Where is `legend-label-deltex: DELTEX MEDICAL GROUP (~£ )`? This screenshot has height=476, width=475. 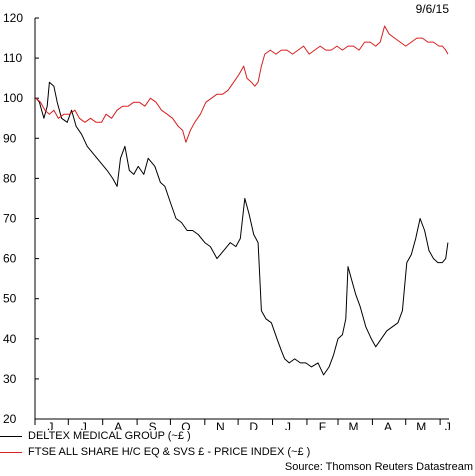
legend-label-deltex: DELTEX MEDICAL GROUP (~£ ) is located at coordinates (109, 436).